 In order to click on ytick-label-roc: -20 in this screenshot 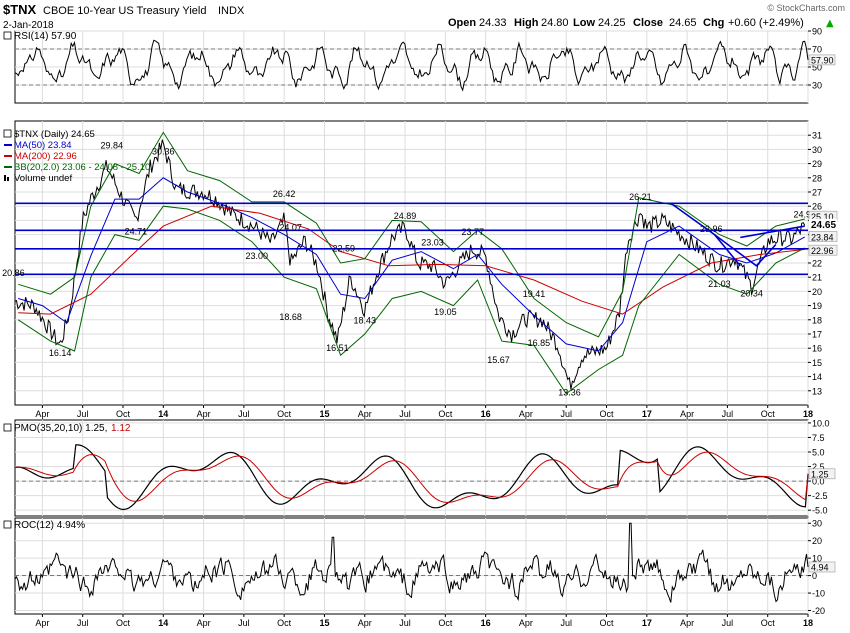, I will do `click(818, 611)`.